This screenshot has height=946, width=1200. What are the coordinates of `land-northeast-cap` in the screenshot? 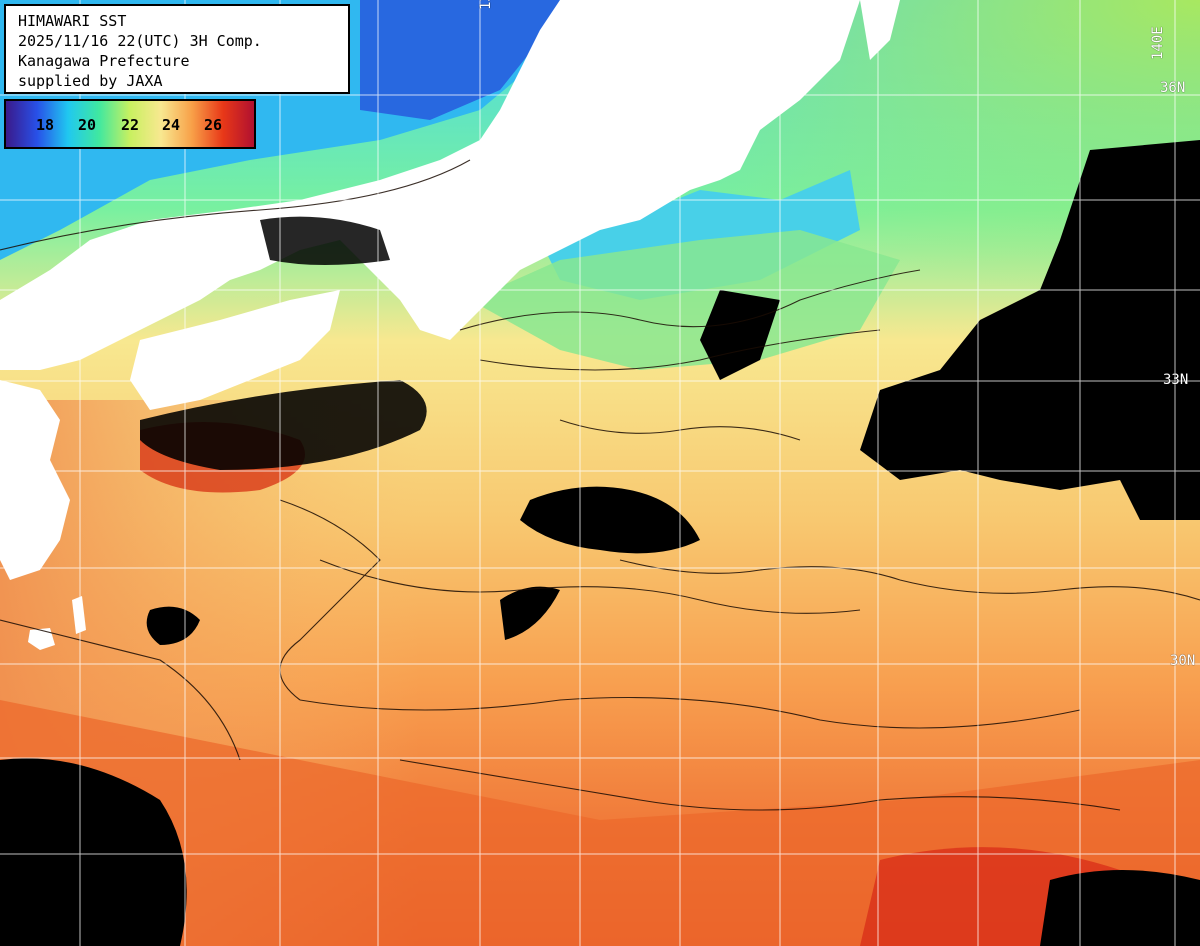 It's located at (880, 30).